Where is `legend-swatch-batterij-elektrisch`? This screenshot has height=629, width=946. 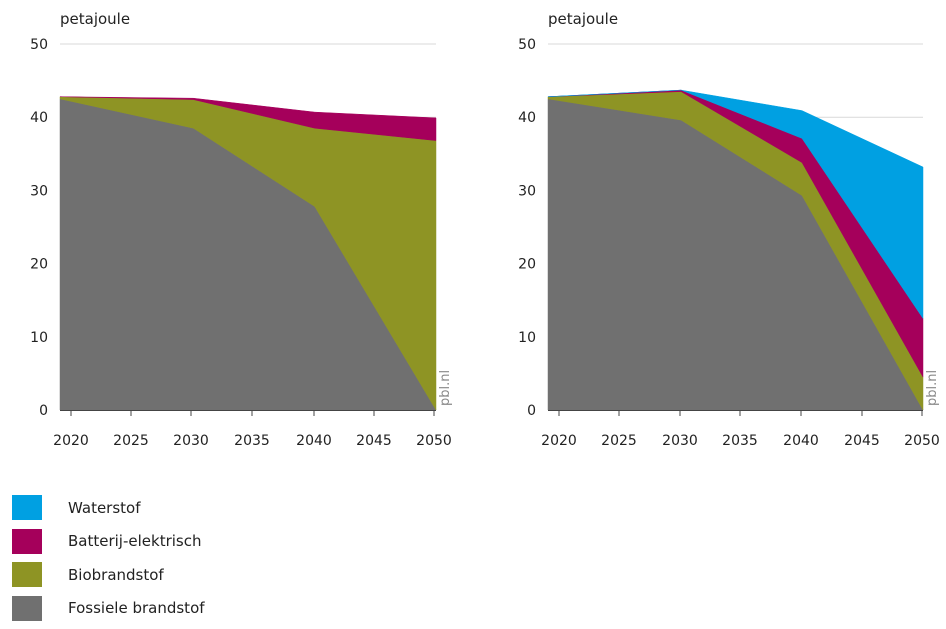 legend-swatch-batterij-elektrisch is located at coordinates (27, 541).